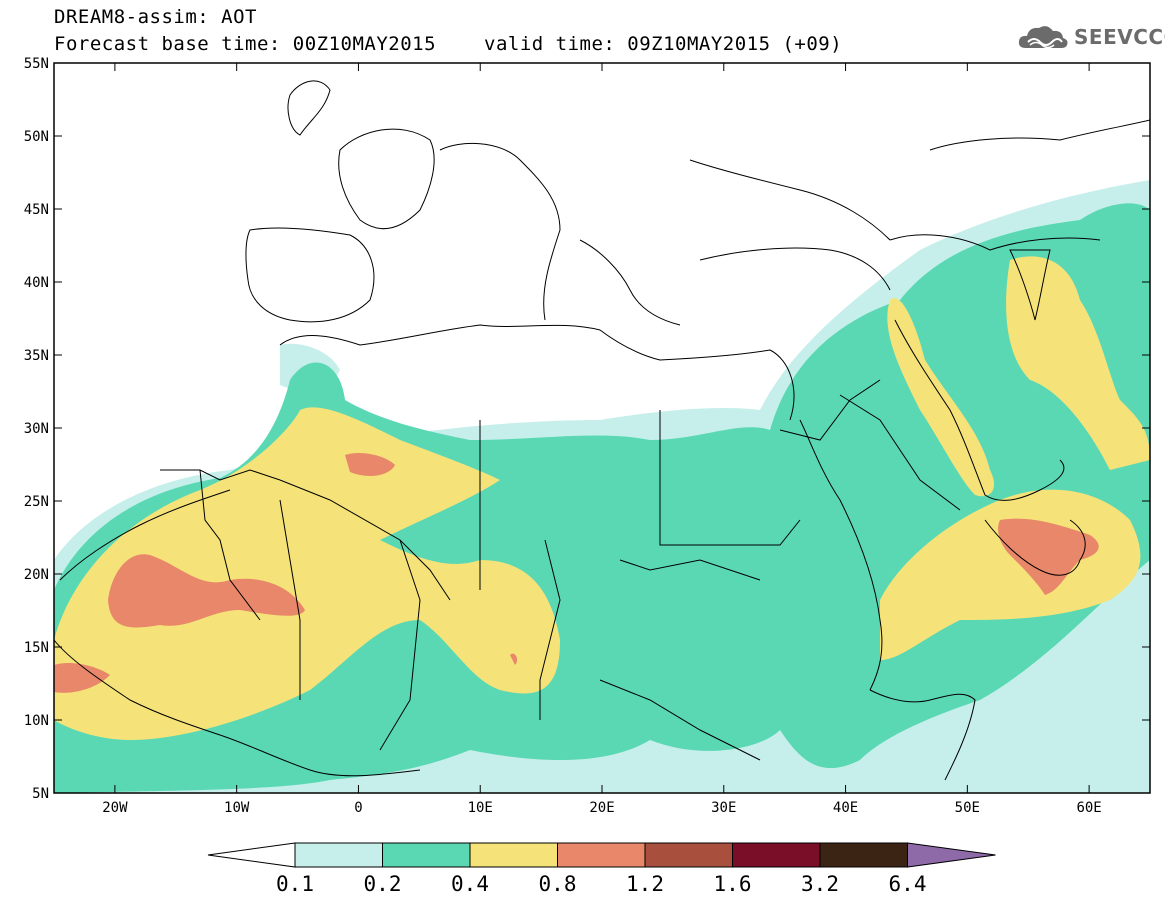 The width and height of the screenshot is (1165, 905). I want to click on map-title: DREAM8-assim: AOT, so click(155, 17).